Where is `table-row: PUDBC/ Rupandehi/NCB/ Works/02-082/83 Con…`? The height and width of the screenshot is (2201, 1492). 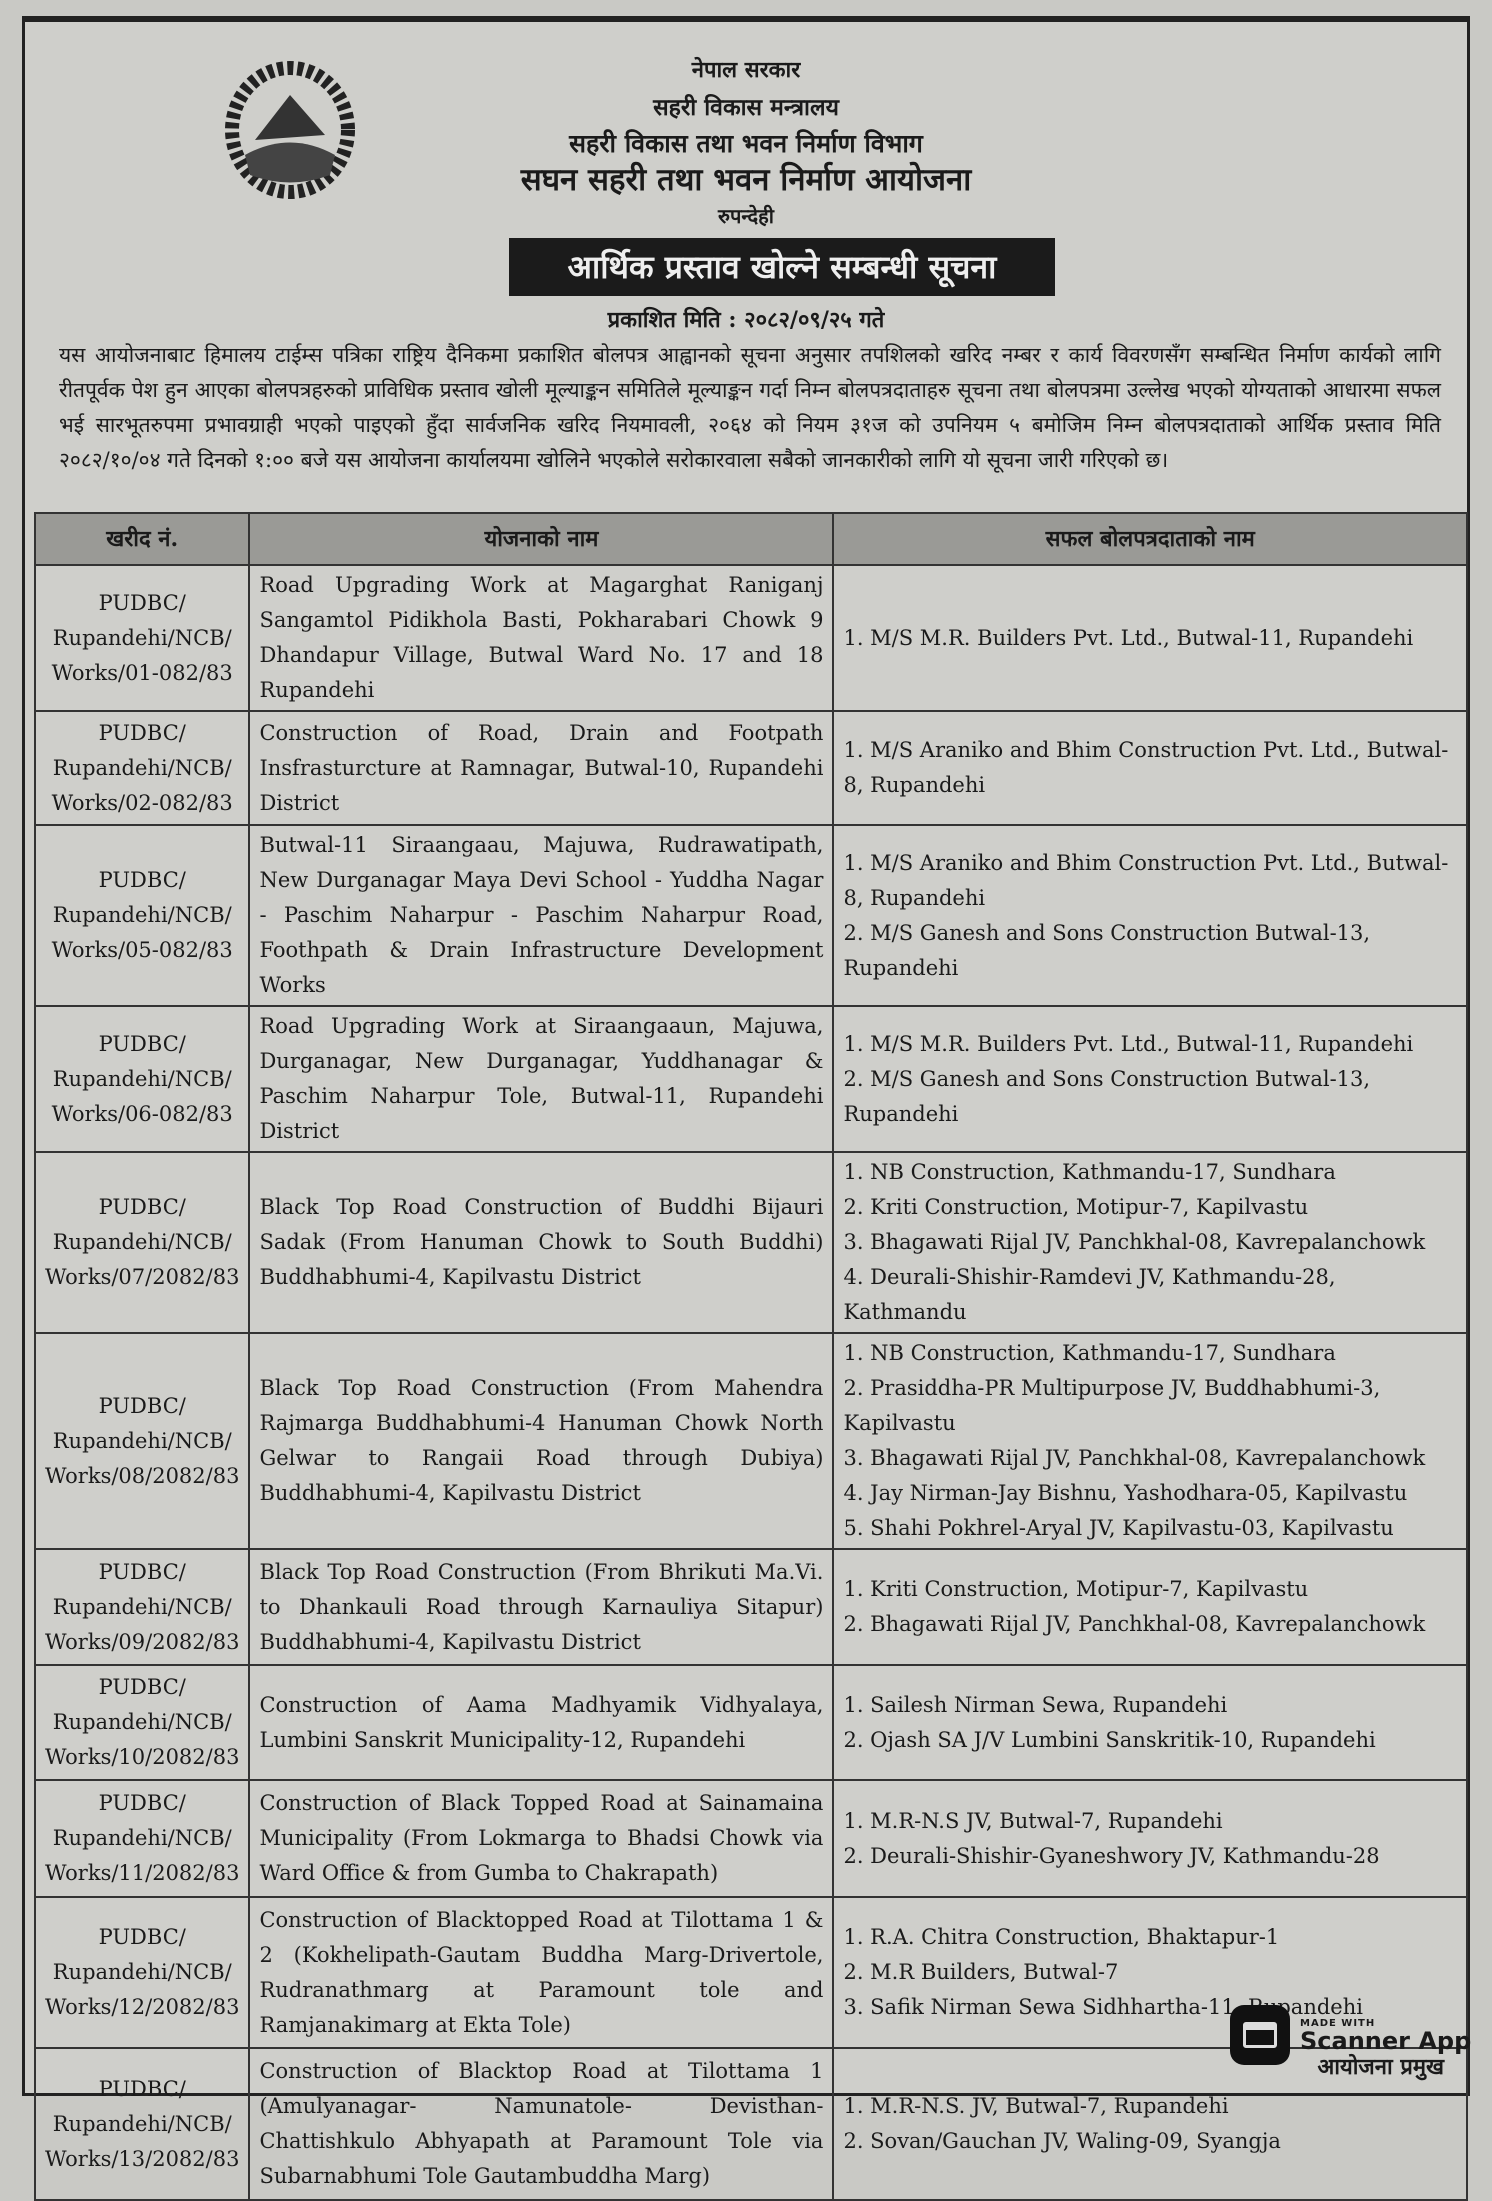
table-row: PUDBC/ Rupandehi/NCB/ Works/02-082/83 Con… is located at coordinates (750, 768).